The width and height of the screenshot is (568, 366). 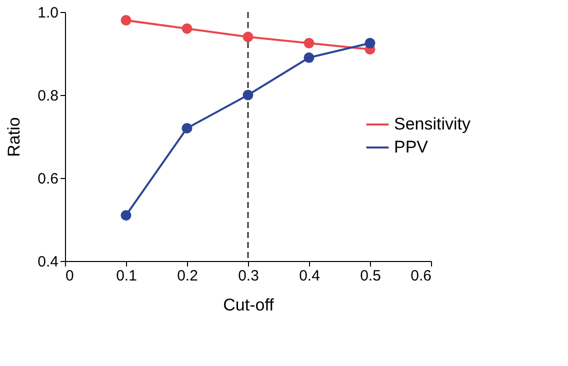 I want to click on legend-label: PPV, so click(x=411, y=147).